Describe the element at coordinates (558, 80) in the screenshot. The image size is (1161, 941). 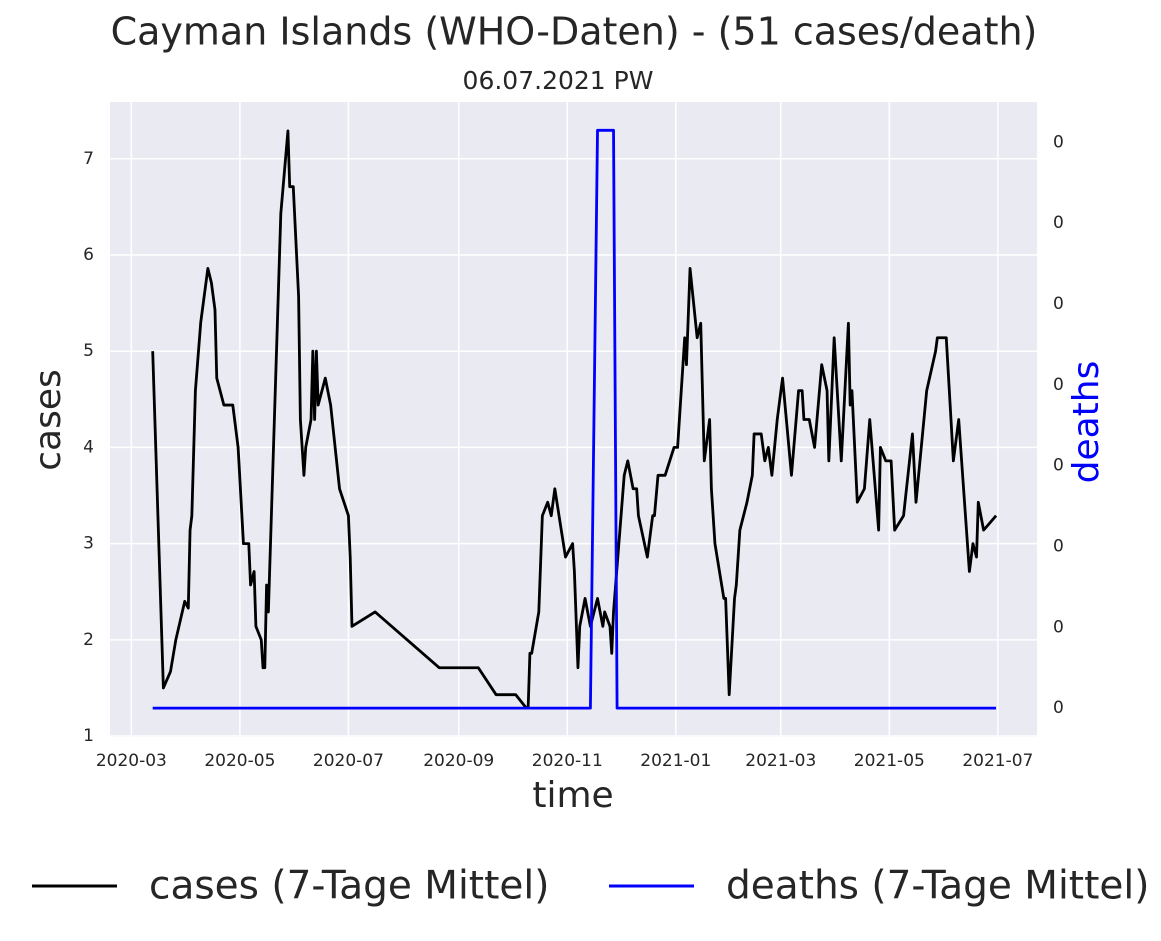
I see `chart-subtitle: 06.07.2021 PW` at that location.